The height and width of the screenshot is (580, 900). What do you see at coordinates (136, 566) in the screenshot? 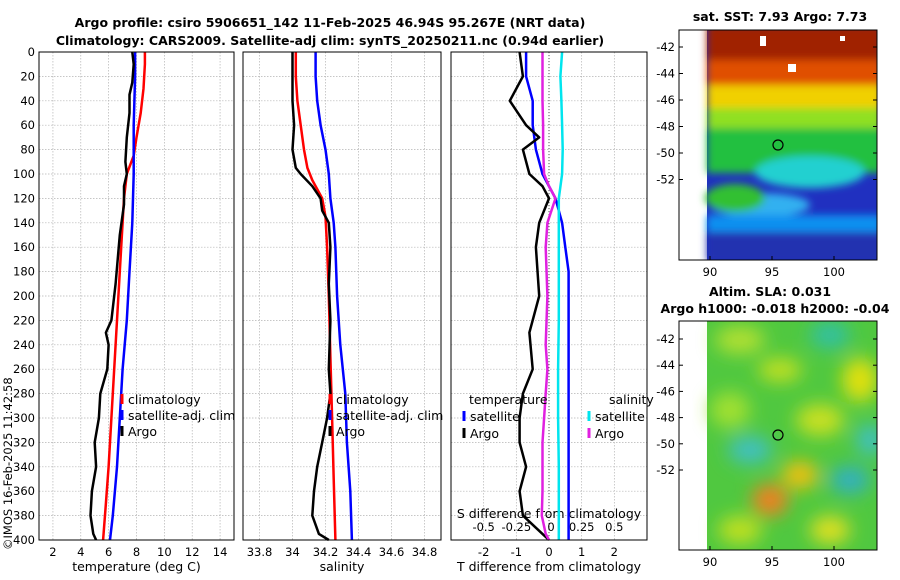
I see `x-axis-label: temperature (deg C)` at bounding box center [136, 566].